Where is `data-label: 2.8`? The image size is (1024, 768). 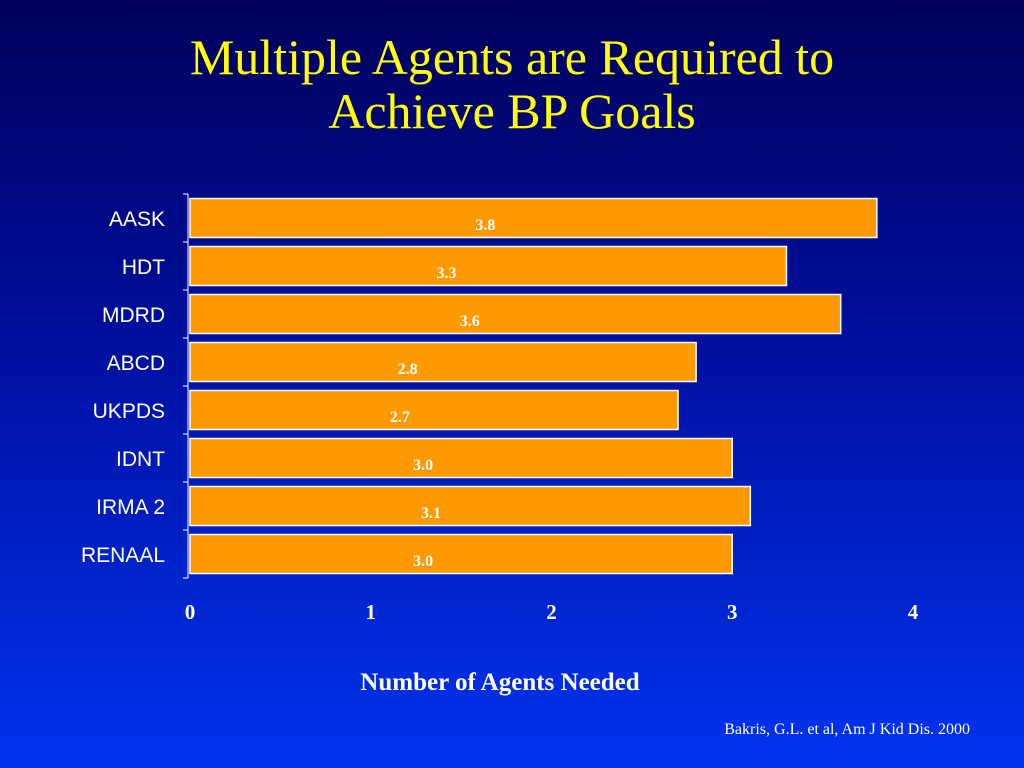
data-label: 2.8 is located at coordinates (408, 369).